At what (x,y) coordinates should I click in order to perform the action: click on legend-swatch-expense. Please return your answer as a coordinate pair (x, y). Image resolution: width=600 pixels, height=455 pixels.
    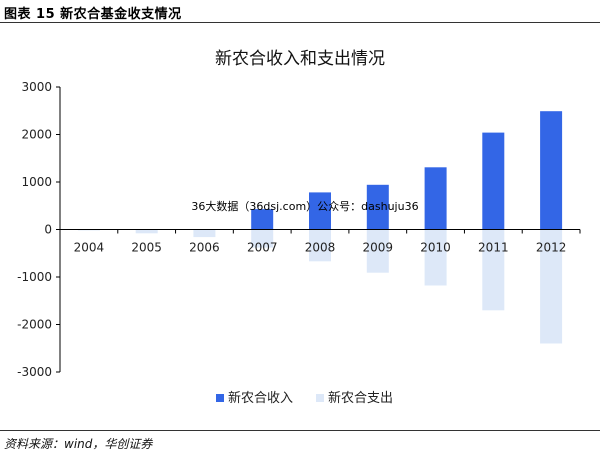
    Looking at the image, I should click on (320, 398).